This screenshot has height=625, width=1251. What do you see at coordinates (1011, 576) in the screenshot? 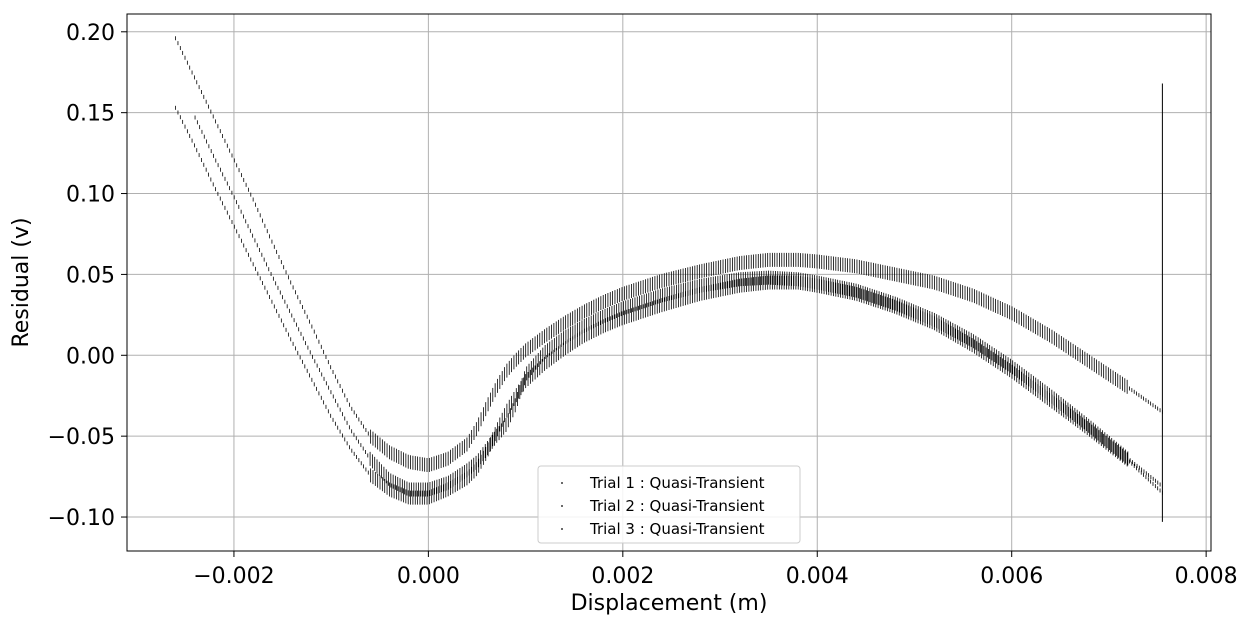
I see `x-tick-label: 0.006` at bounding box center [1011, 576].